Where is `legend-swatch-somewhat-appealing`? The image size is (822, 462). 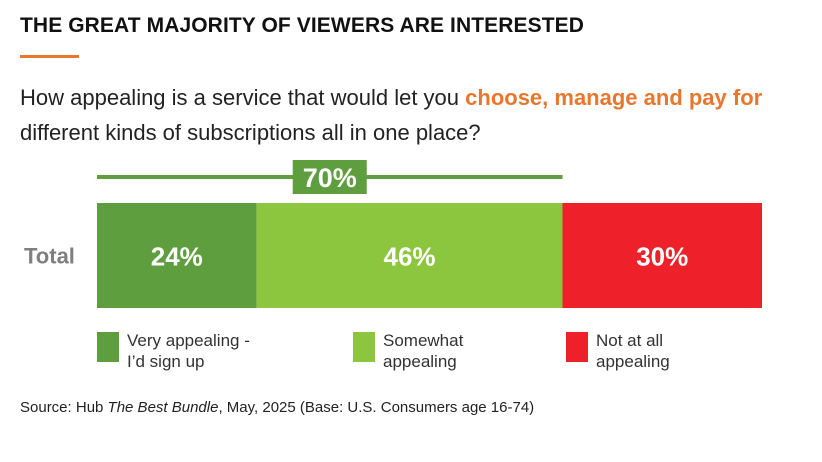 legend-swatch-somewhat-appealing is located at coordinates (364, 347).